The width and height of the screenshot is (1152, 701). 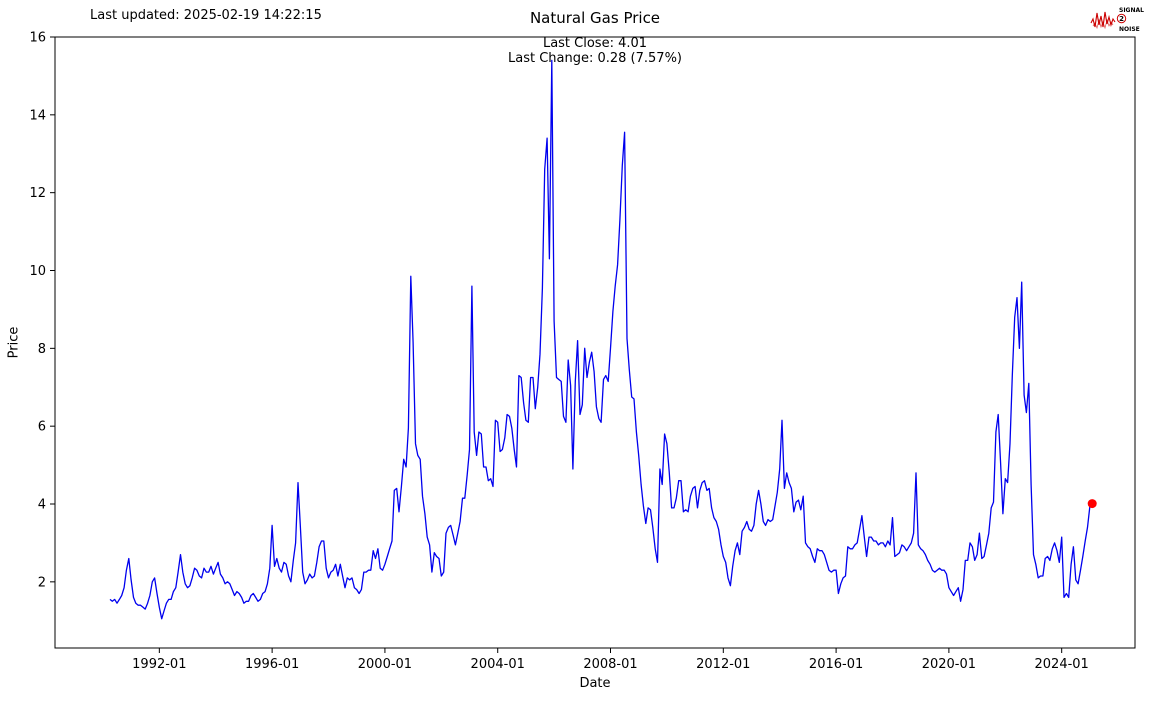 I want to click on x-axis-label: Date, so click(x=595, y=683).